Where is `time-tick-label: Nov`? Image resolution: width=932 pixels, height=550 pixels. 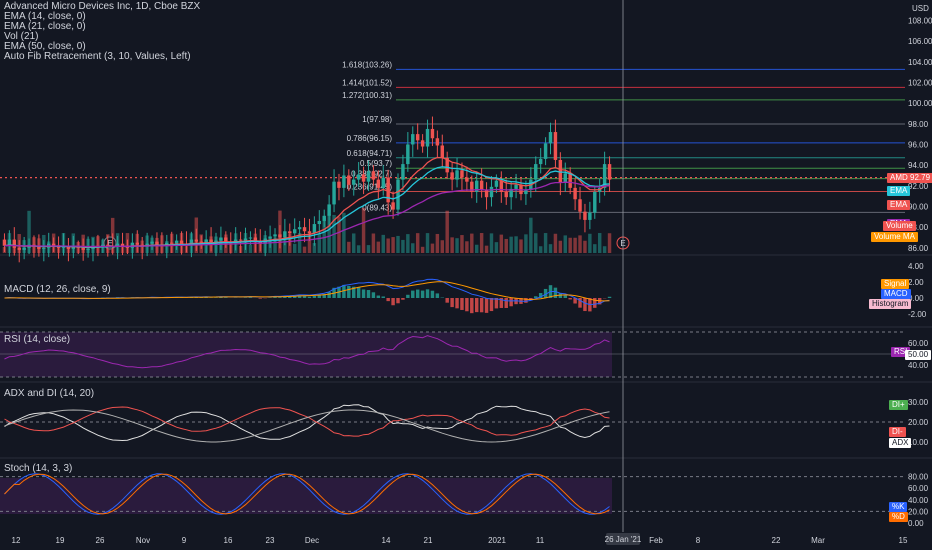 time-tick-label: Nov is located at coordinates (143, 540).